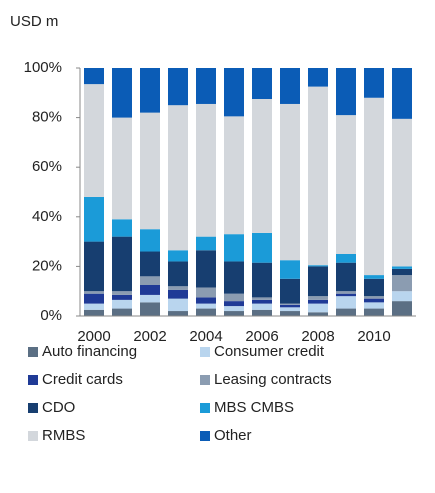  What do you see at coordinates (51, 315) in the screenshot?
I see `y-tick-label: 0%` at bounding box center [51, 315].